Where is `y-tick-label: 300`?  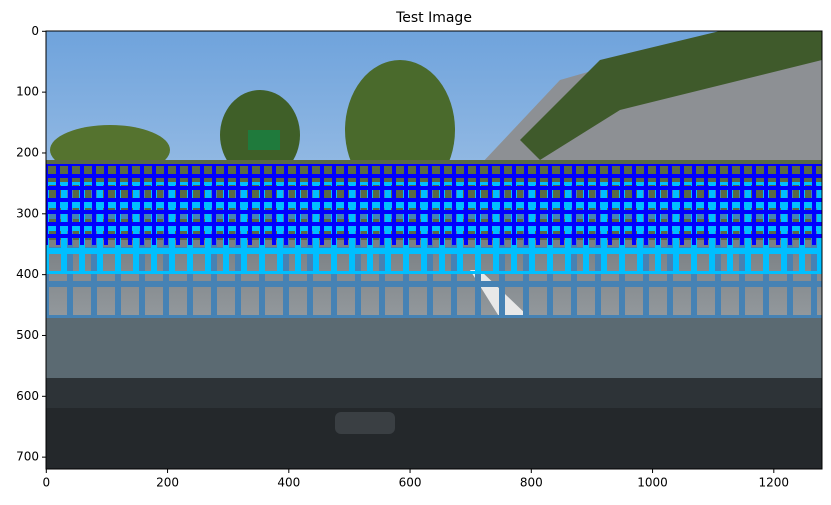 y-tick-label: 300 is located at coordinates (27, 213).